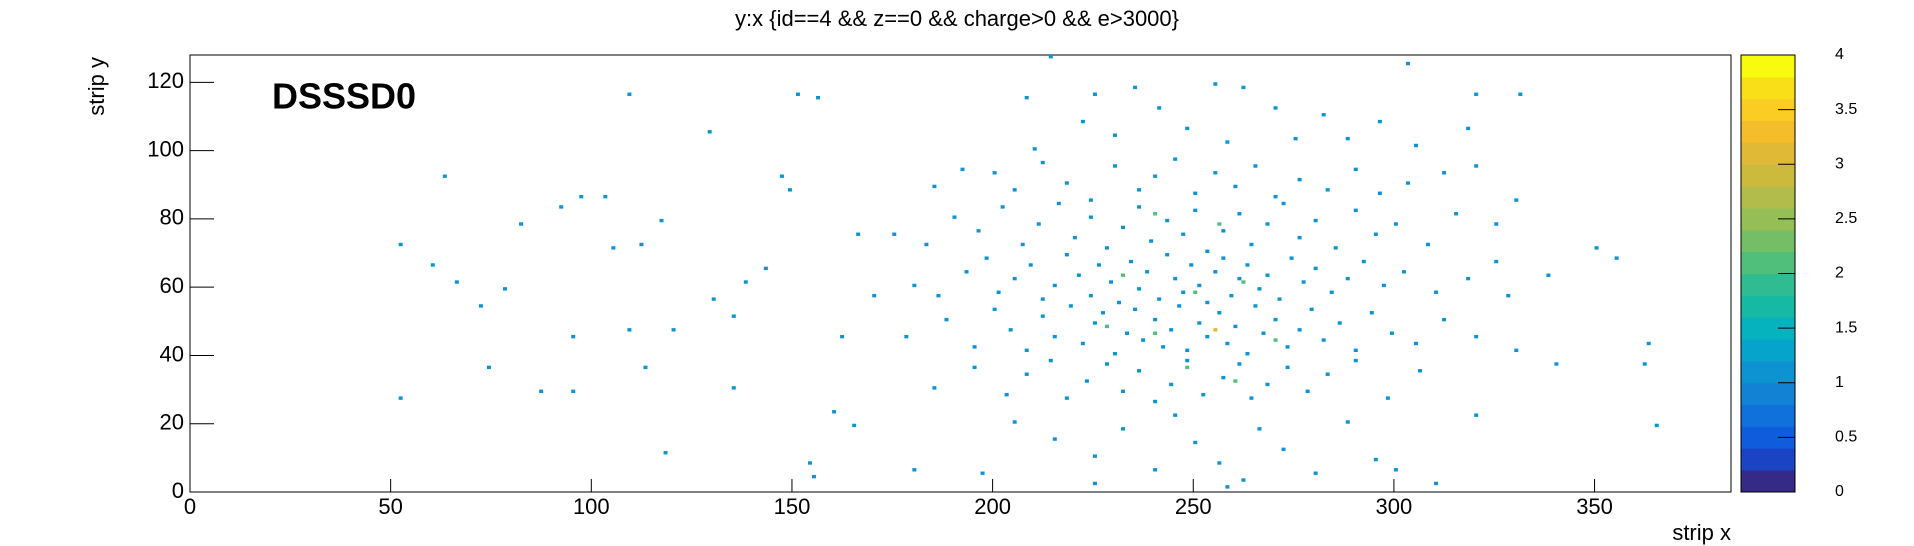 The image size is (1914, 546). I want to click on colorbar-tick-label: 2, so click(1839, 273).